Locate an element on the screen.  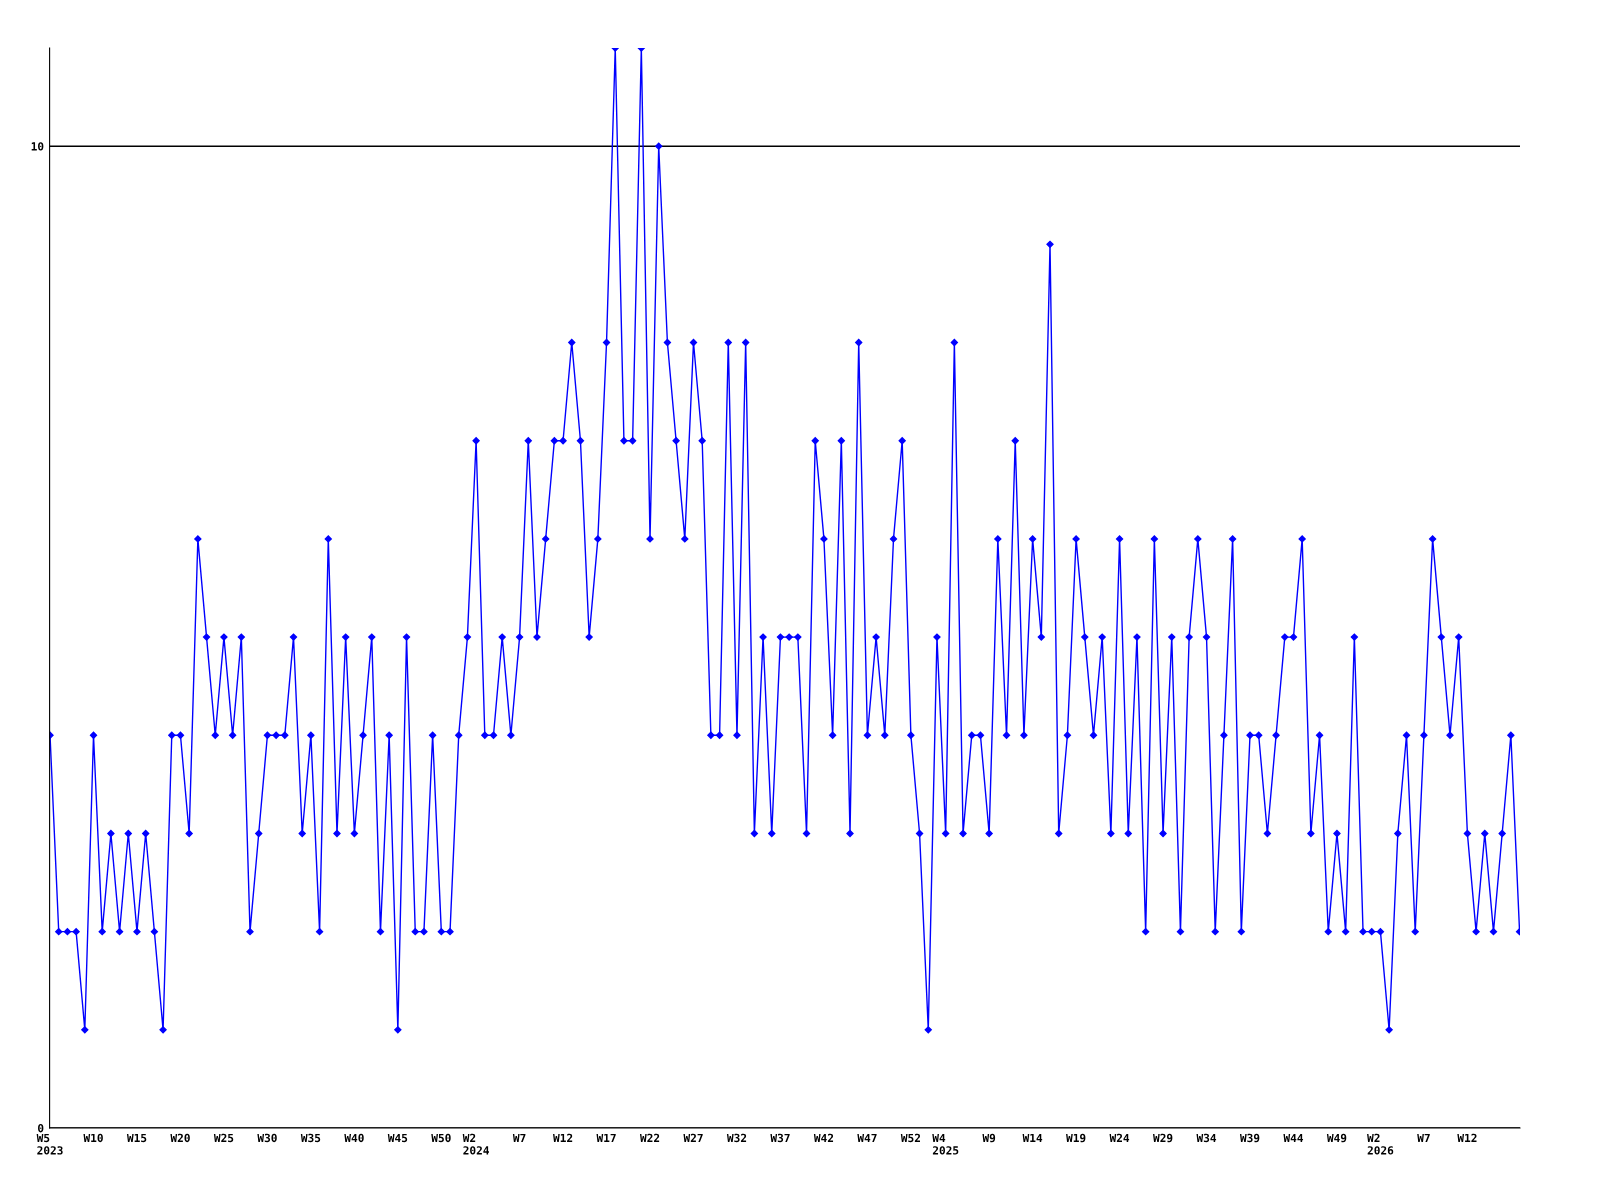
x-tick-label: W10 is located at coordinates (93, 1138).